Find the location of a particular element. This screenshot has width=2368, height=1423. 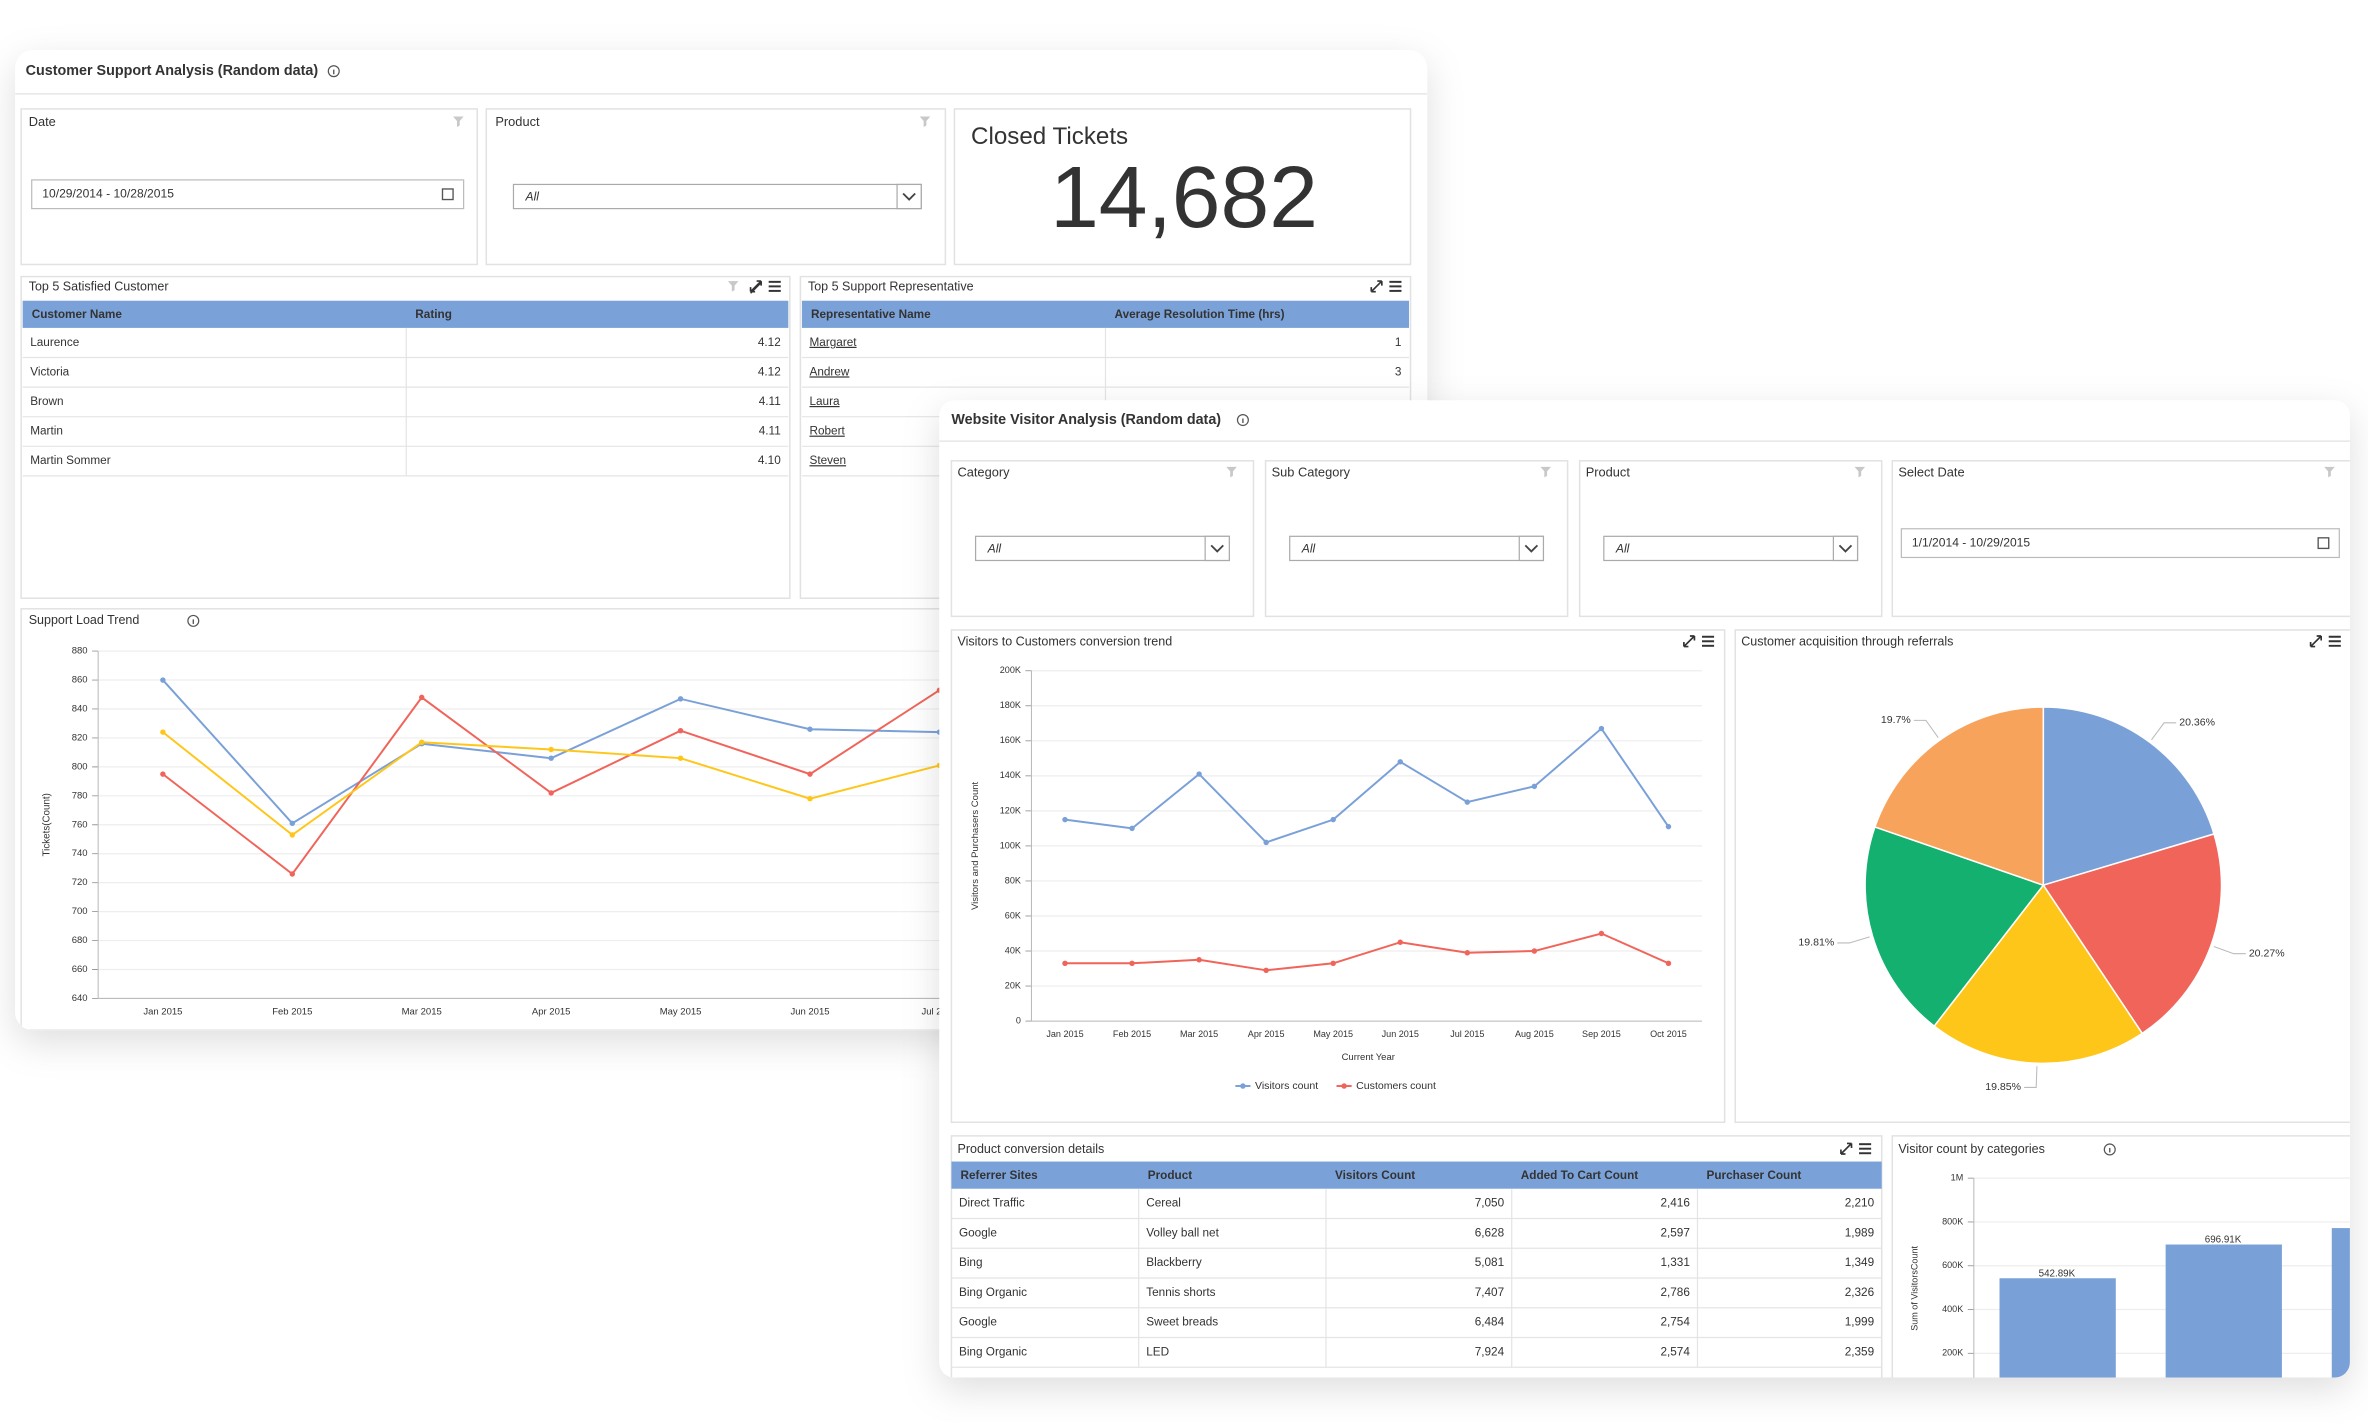

x-tick-label: Apr 2015 is located at coordinates (1266, 1034).